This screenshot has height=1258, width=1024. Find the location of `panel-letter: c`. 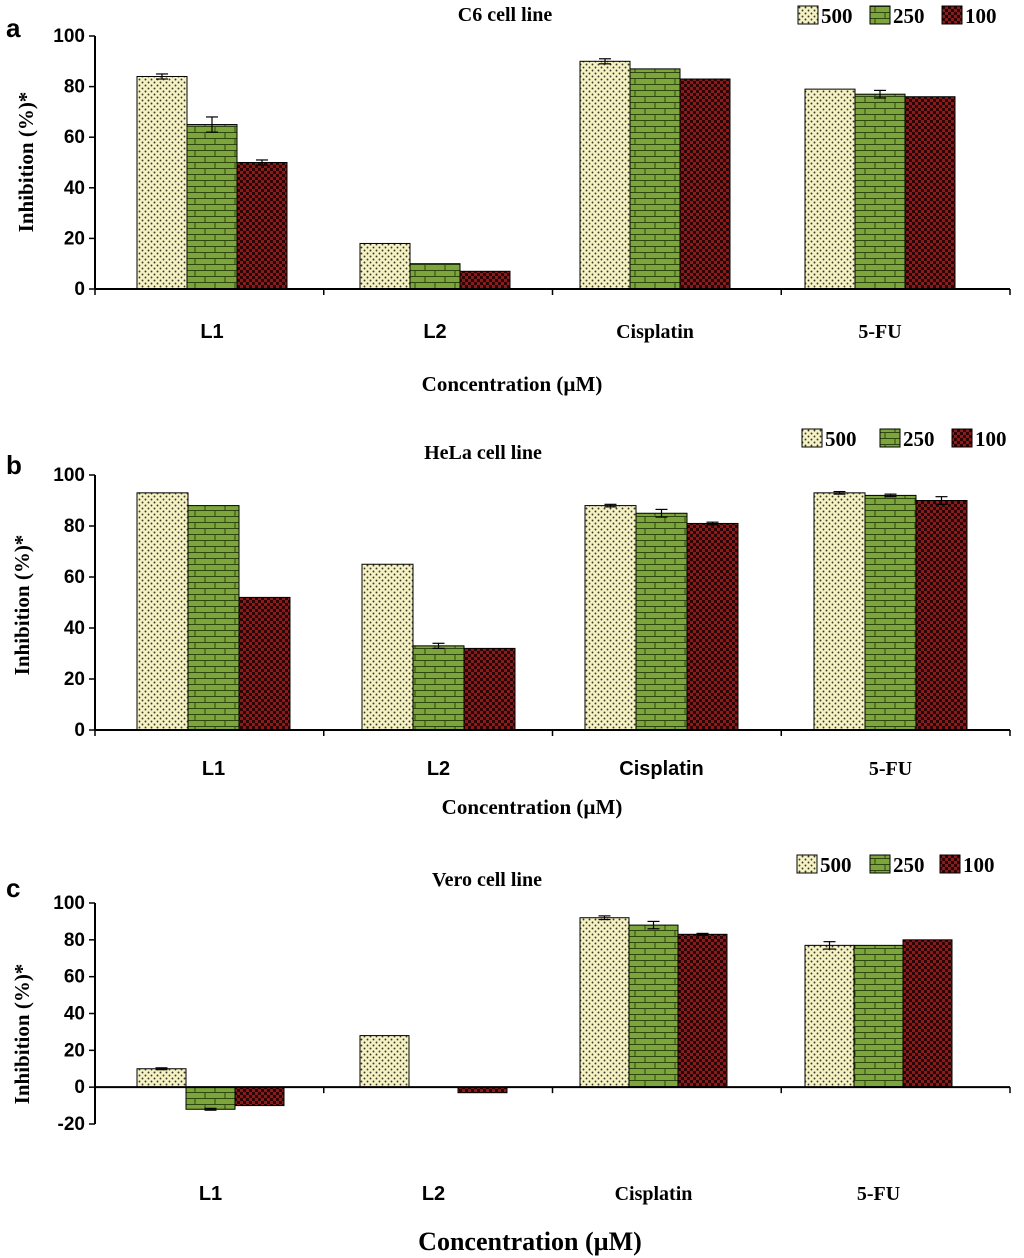

panel-letter: c is located at coordinates (13, 888).